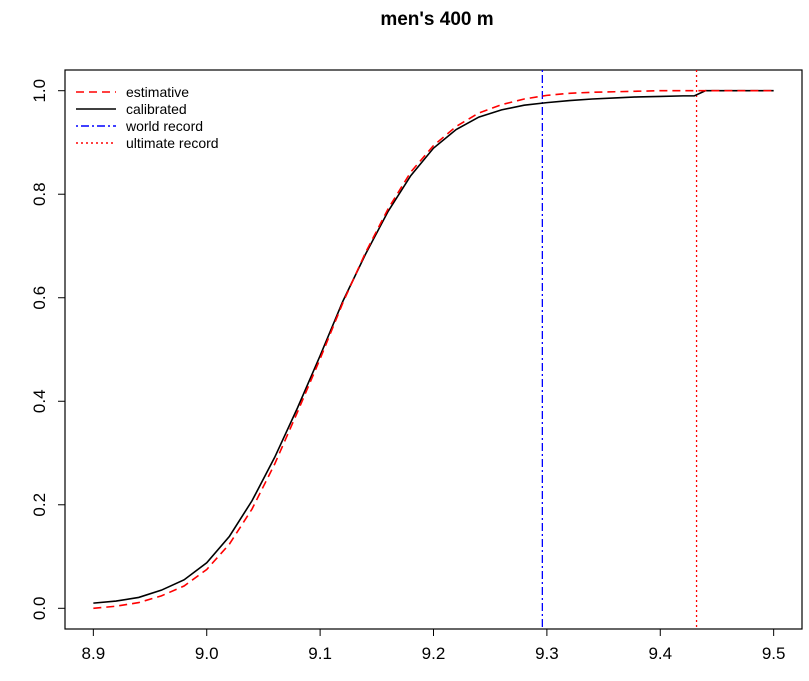 Image resolution: width=809 pixels, height=681 pixels. What do you see at coordinates (434, 653) in the screenshot?
I see `x-tick-label: 9.2` at bounding box center [434, 653].